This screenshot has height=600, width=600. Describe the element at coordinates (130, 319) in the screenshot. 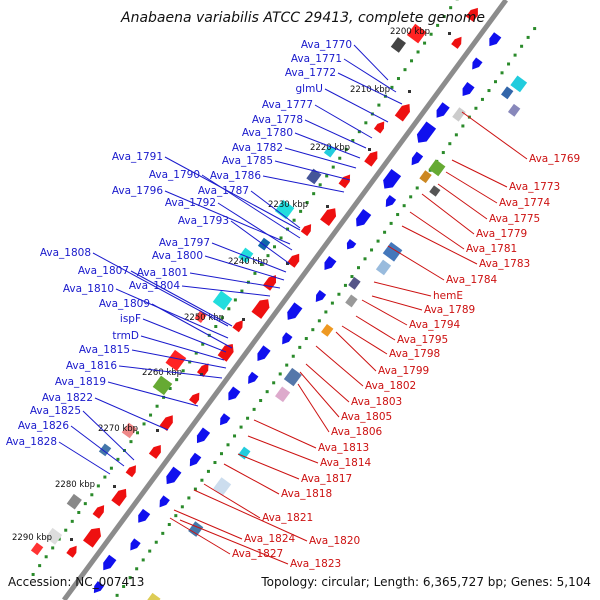

I see `forward-gene-label: ispF` at that location.